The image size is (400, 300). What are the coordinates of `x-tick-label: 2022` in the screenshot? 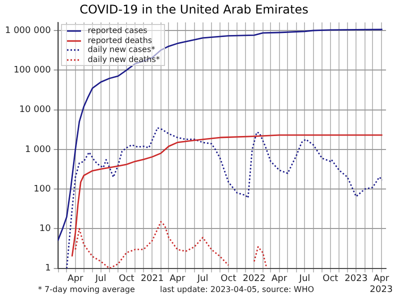 It's located at (254, 279).